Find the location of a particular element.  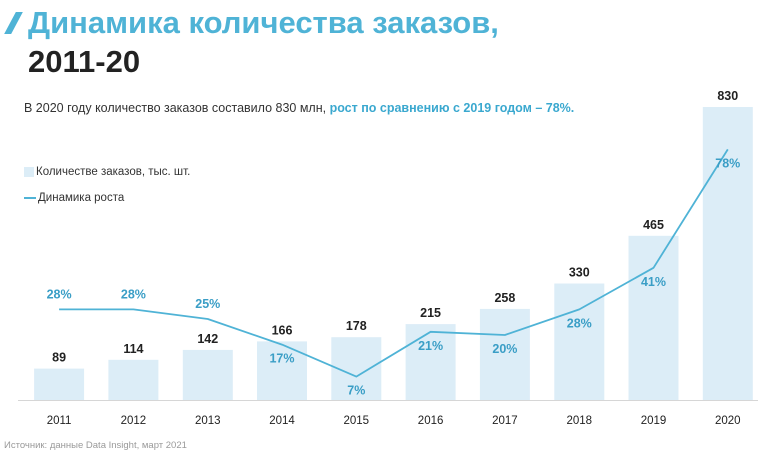

growth-percent-label: 25% is located at coordinates (207, 304).